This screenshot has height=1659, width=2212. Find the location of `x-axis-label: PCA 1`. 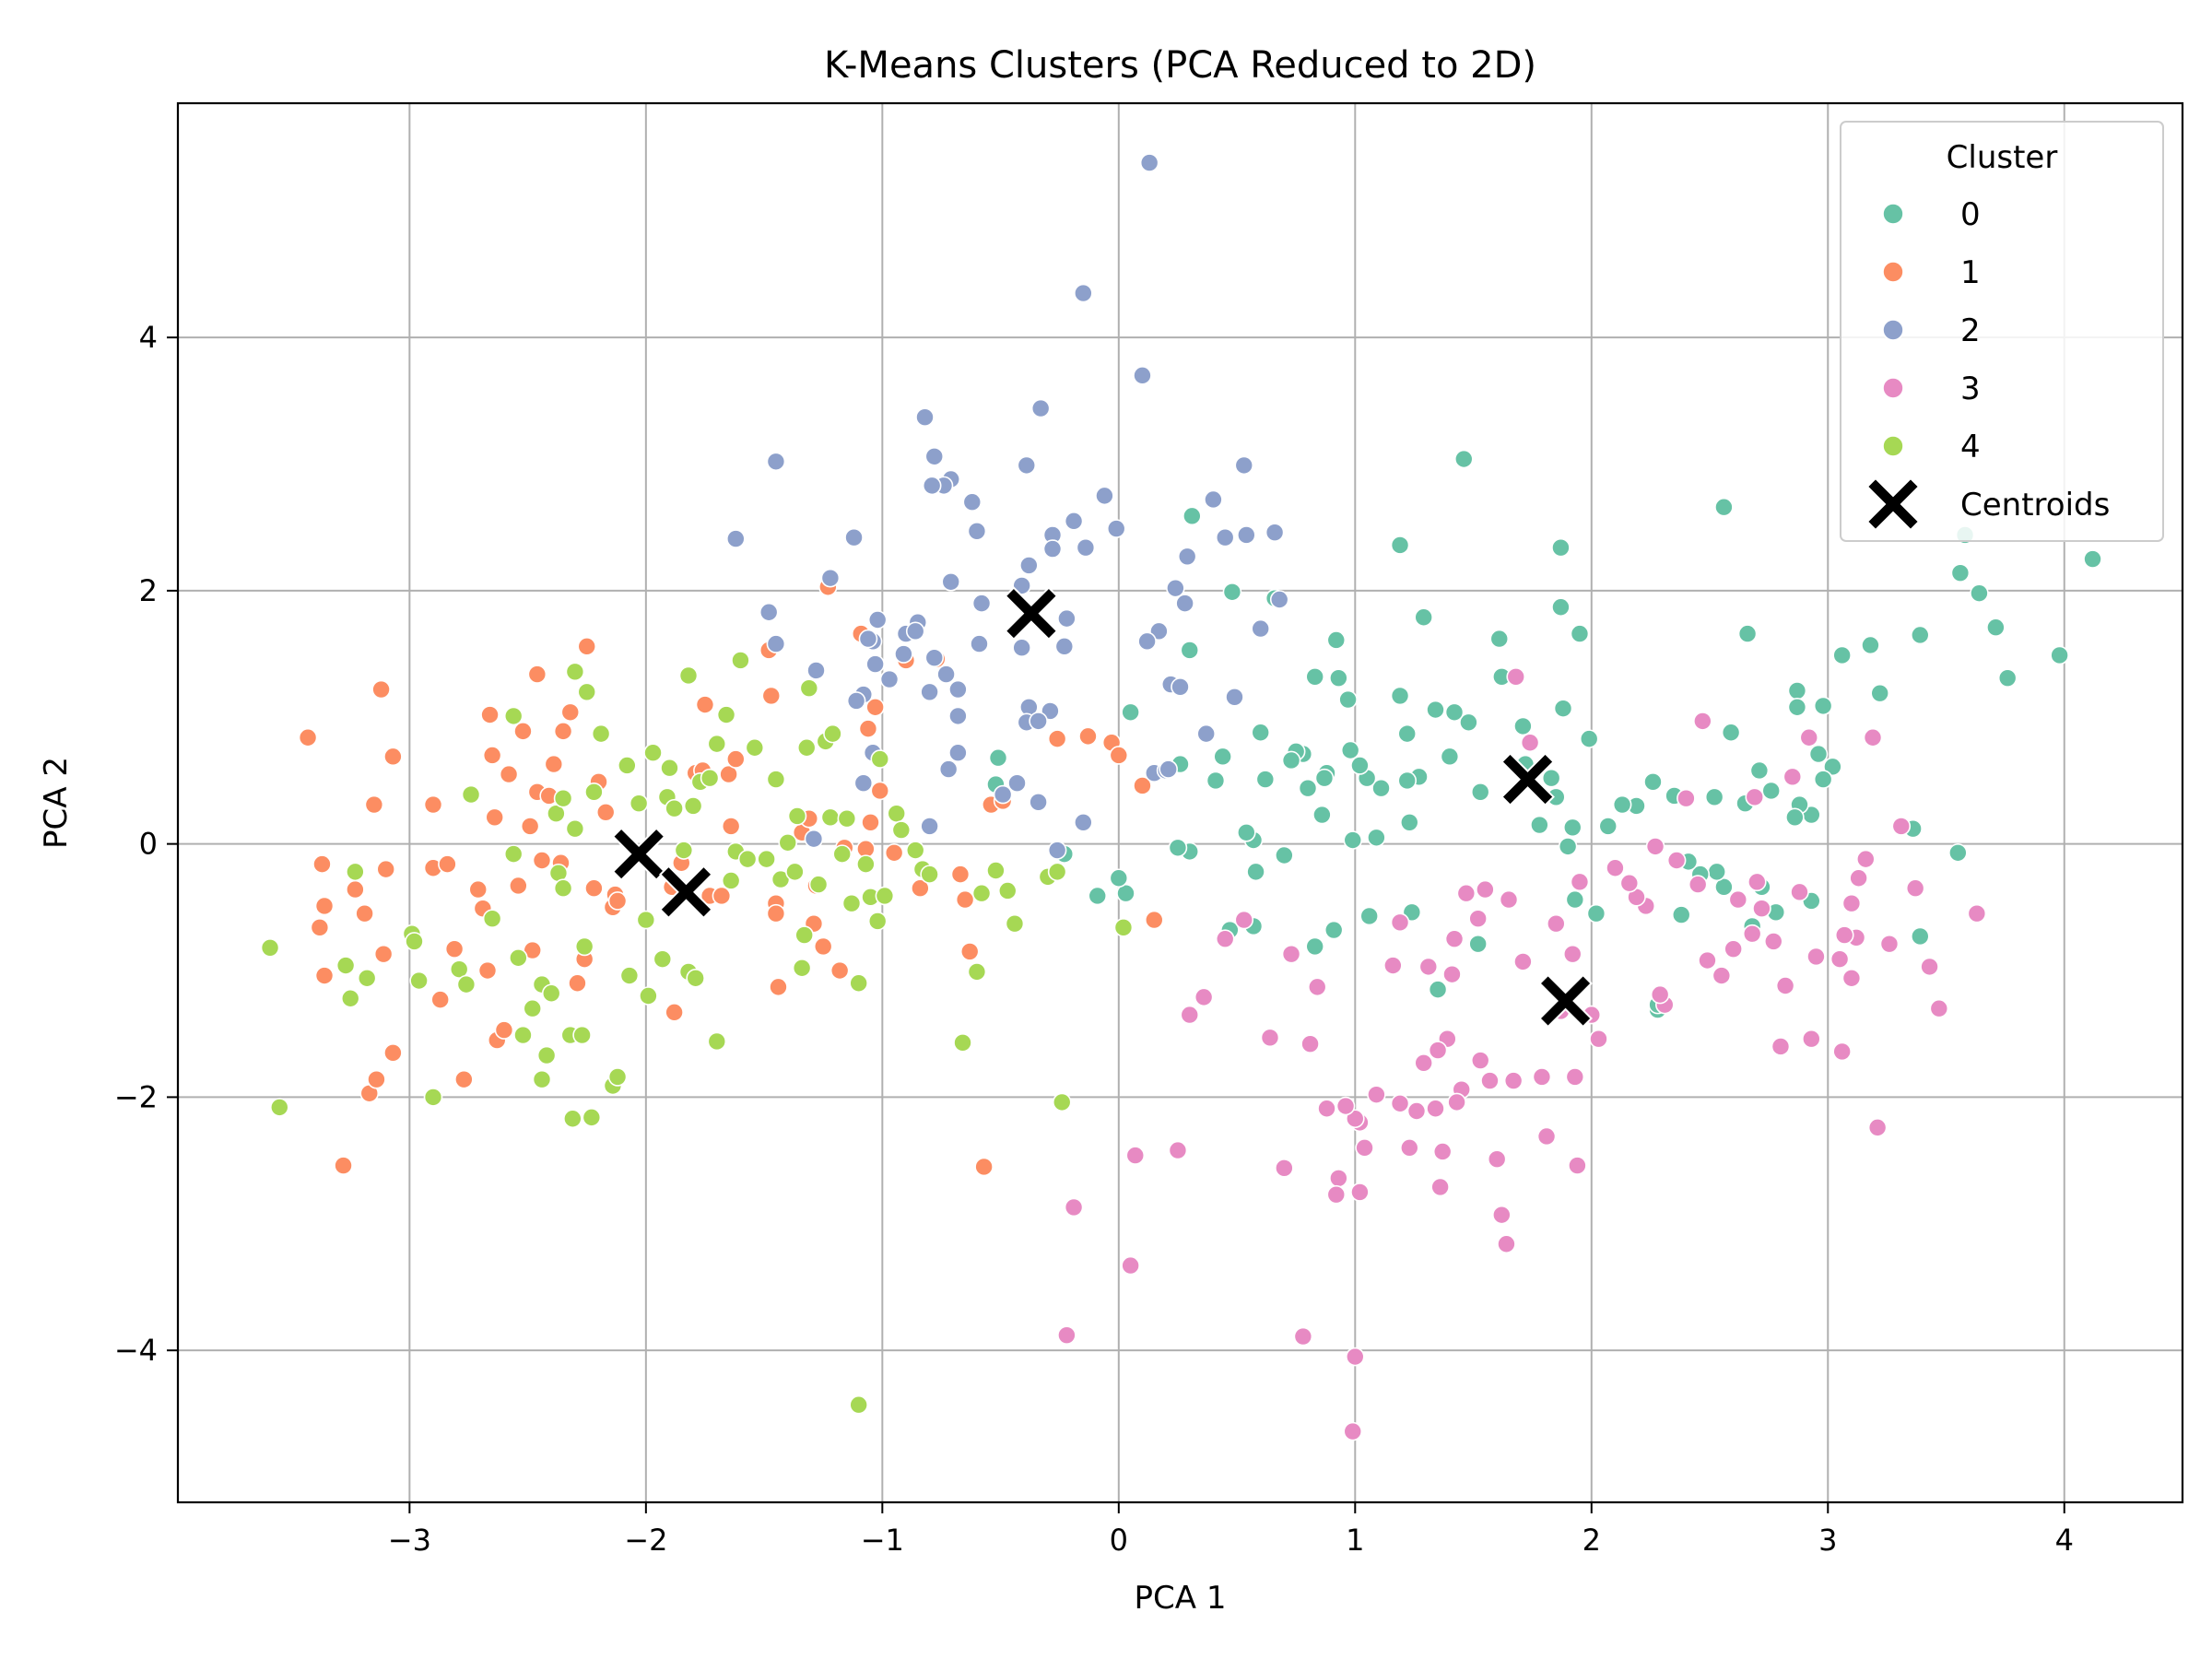

x-axis-label: PCA 1 is located at coordinates (1181, 1598).